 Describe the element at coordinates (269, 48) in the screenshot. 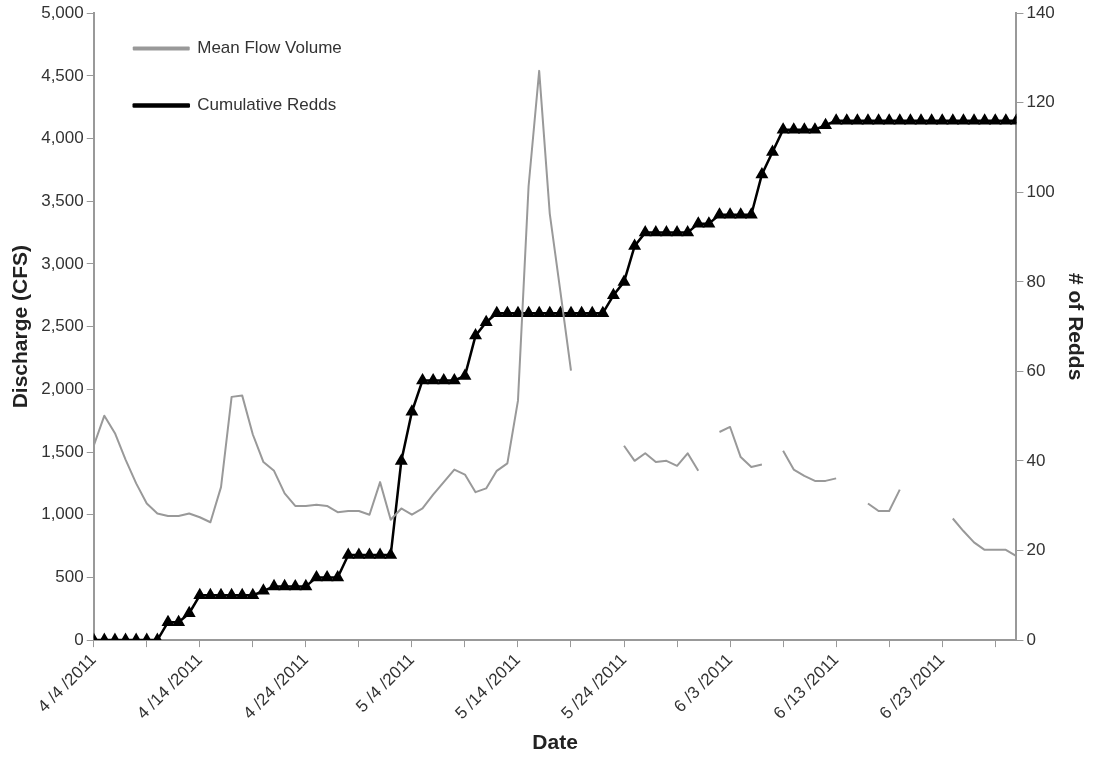

I see `legend-label: Mean Flow Volume` at that location.